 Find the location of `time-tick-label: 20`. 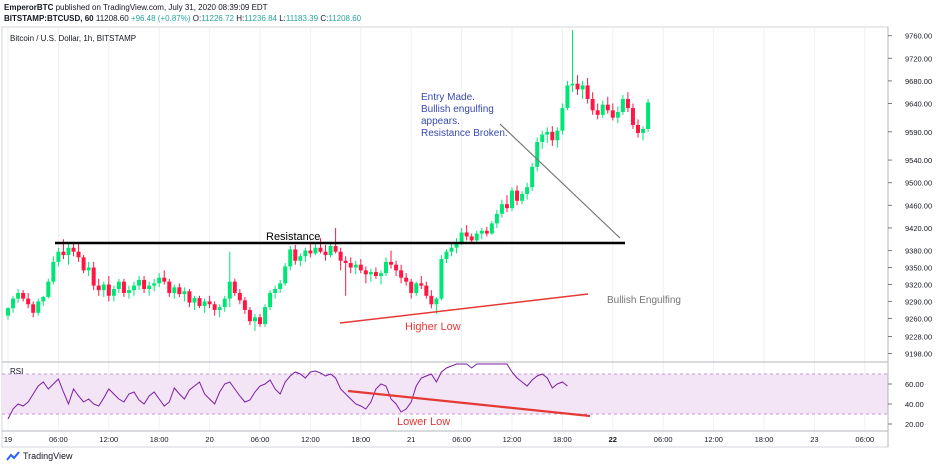

time-tick-label: 20 is located at coordinates (209, 439).